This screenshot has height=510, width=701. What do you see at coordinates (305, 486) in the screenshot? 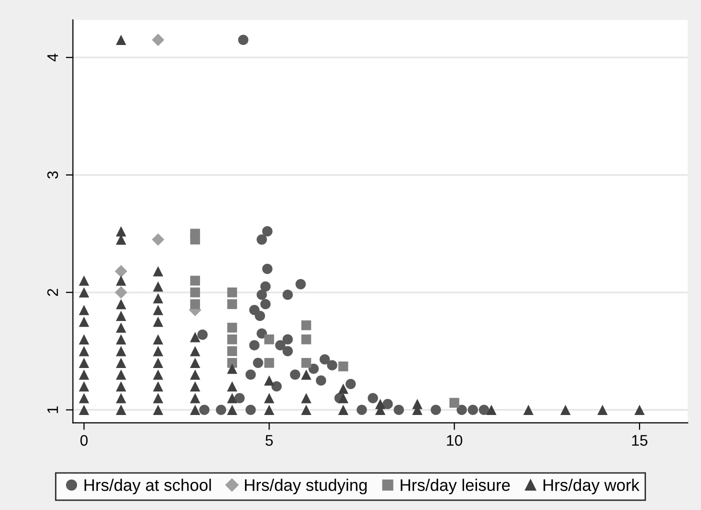
I see `legend-label: Hrs/day studying` at bounding box center [305, 486].